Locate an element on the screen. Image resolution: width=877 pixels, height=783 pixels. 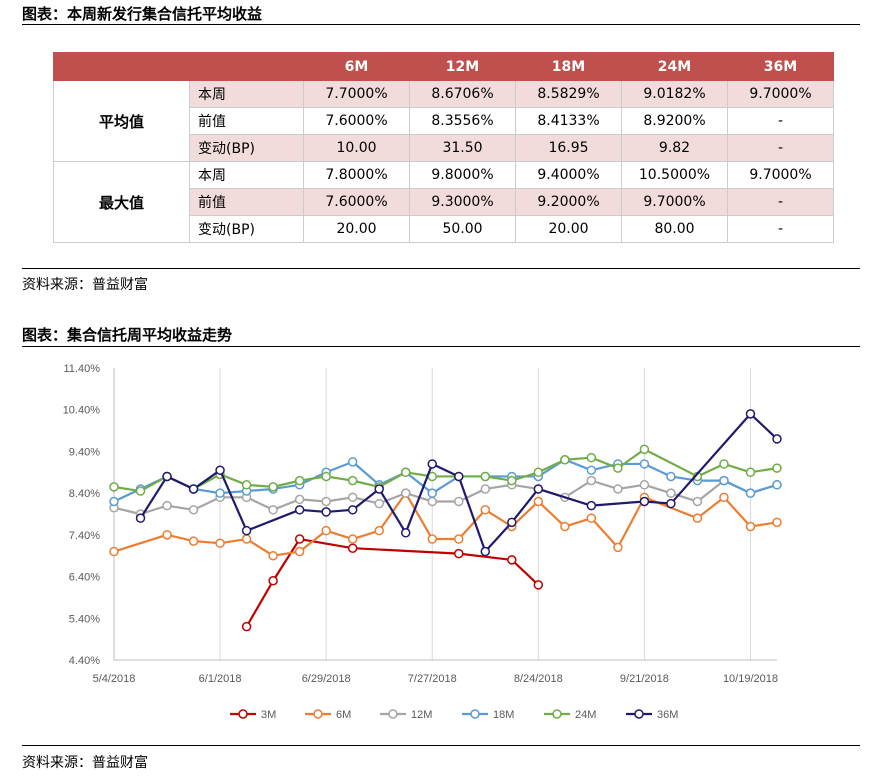
header-cell: 36M is located at coordinates (780, 66).